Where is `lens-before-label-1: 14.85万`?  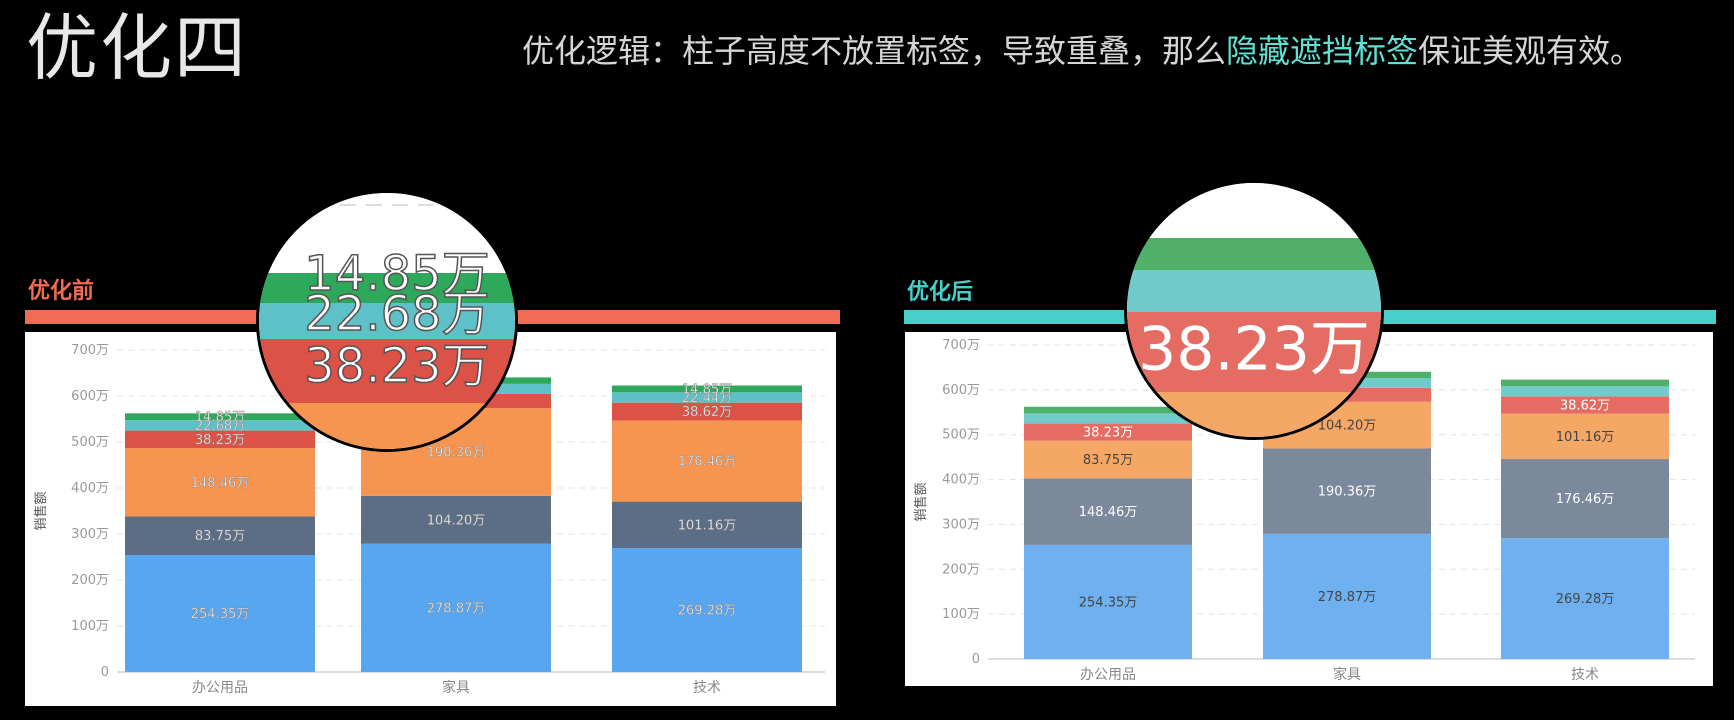
lens-before-label-1: 14.85万 is located at coordinates (396, 274).